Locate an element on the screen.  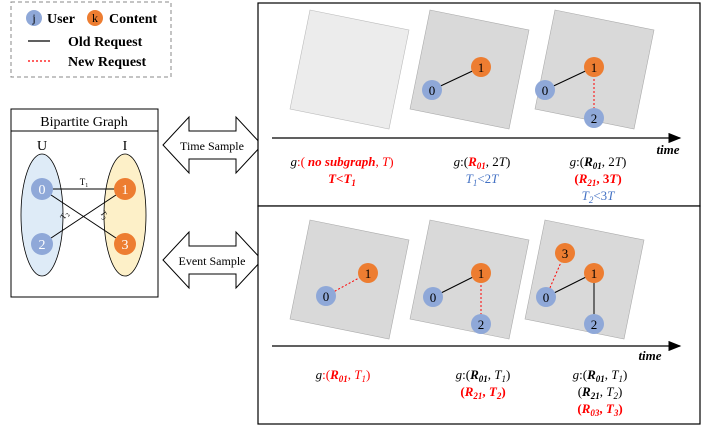
content-node-1-label: 1 is located at coordinates (125, 190).